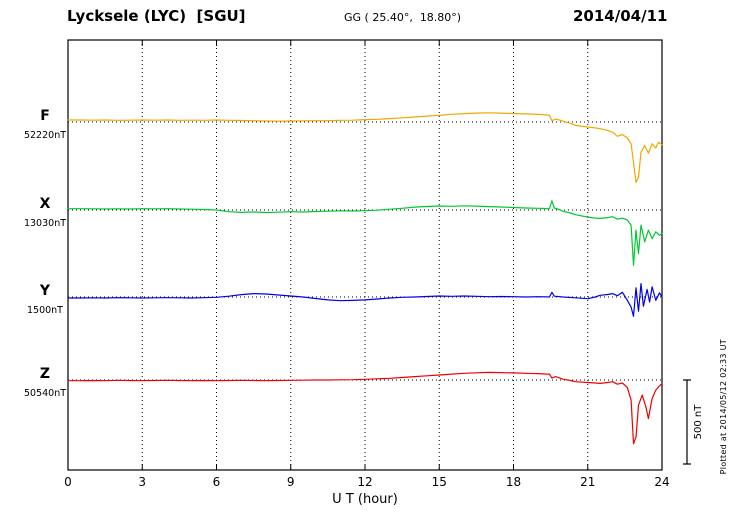 Image resolution: width=730 pixels, height=520 pixels. What do you see at coordinates (45, 310) in the screenshot?
I see `series-baseline-label-Y: 1500nT` at bounding box center [45, 310].